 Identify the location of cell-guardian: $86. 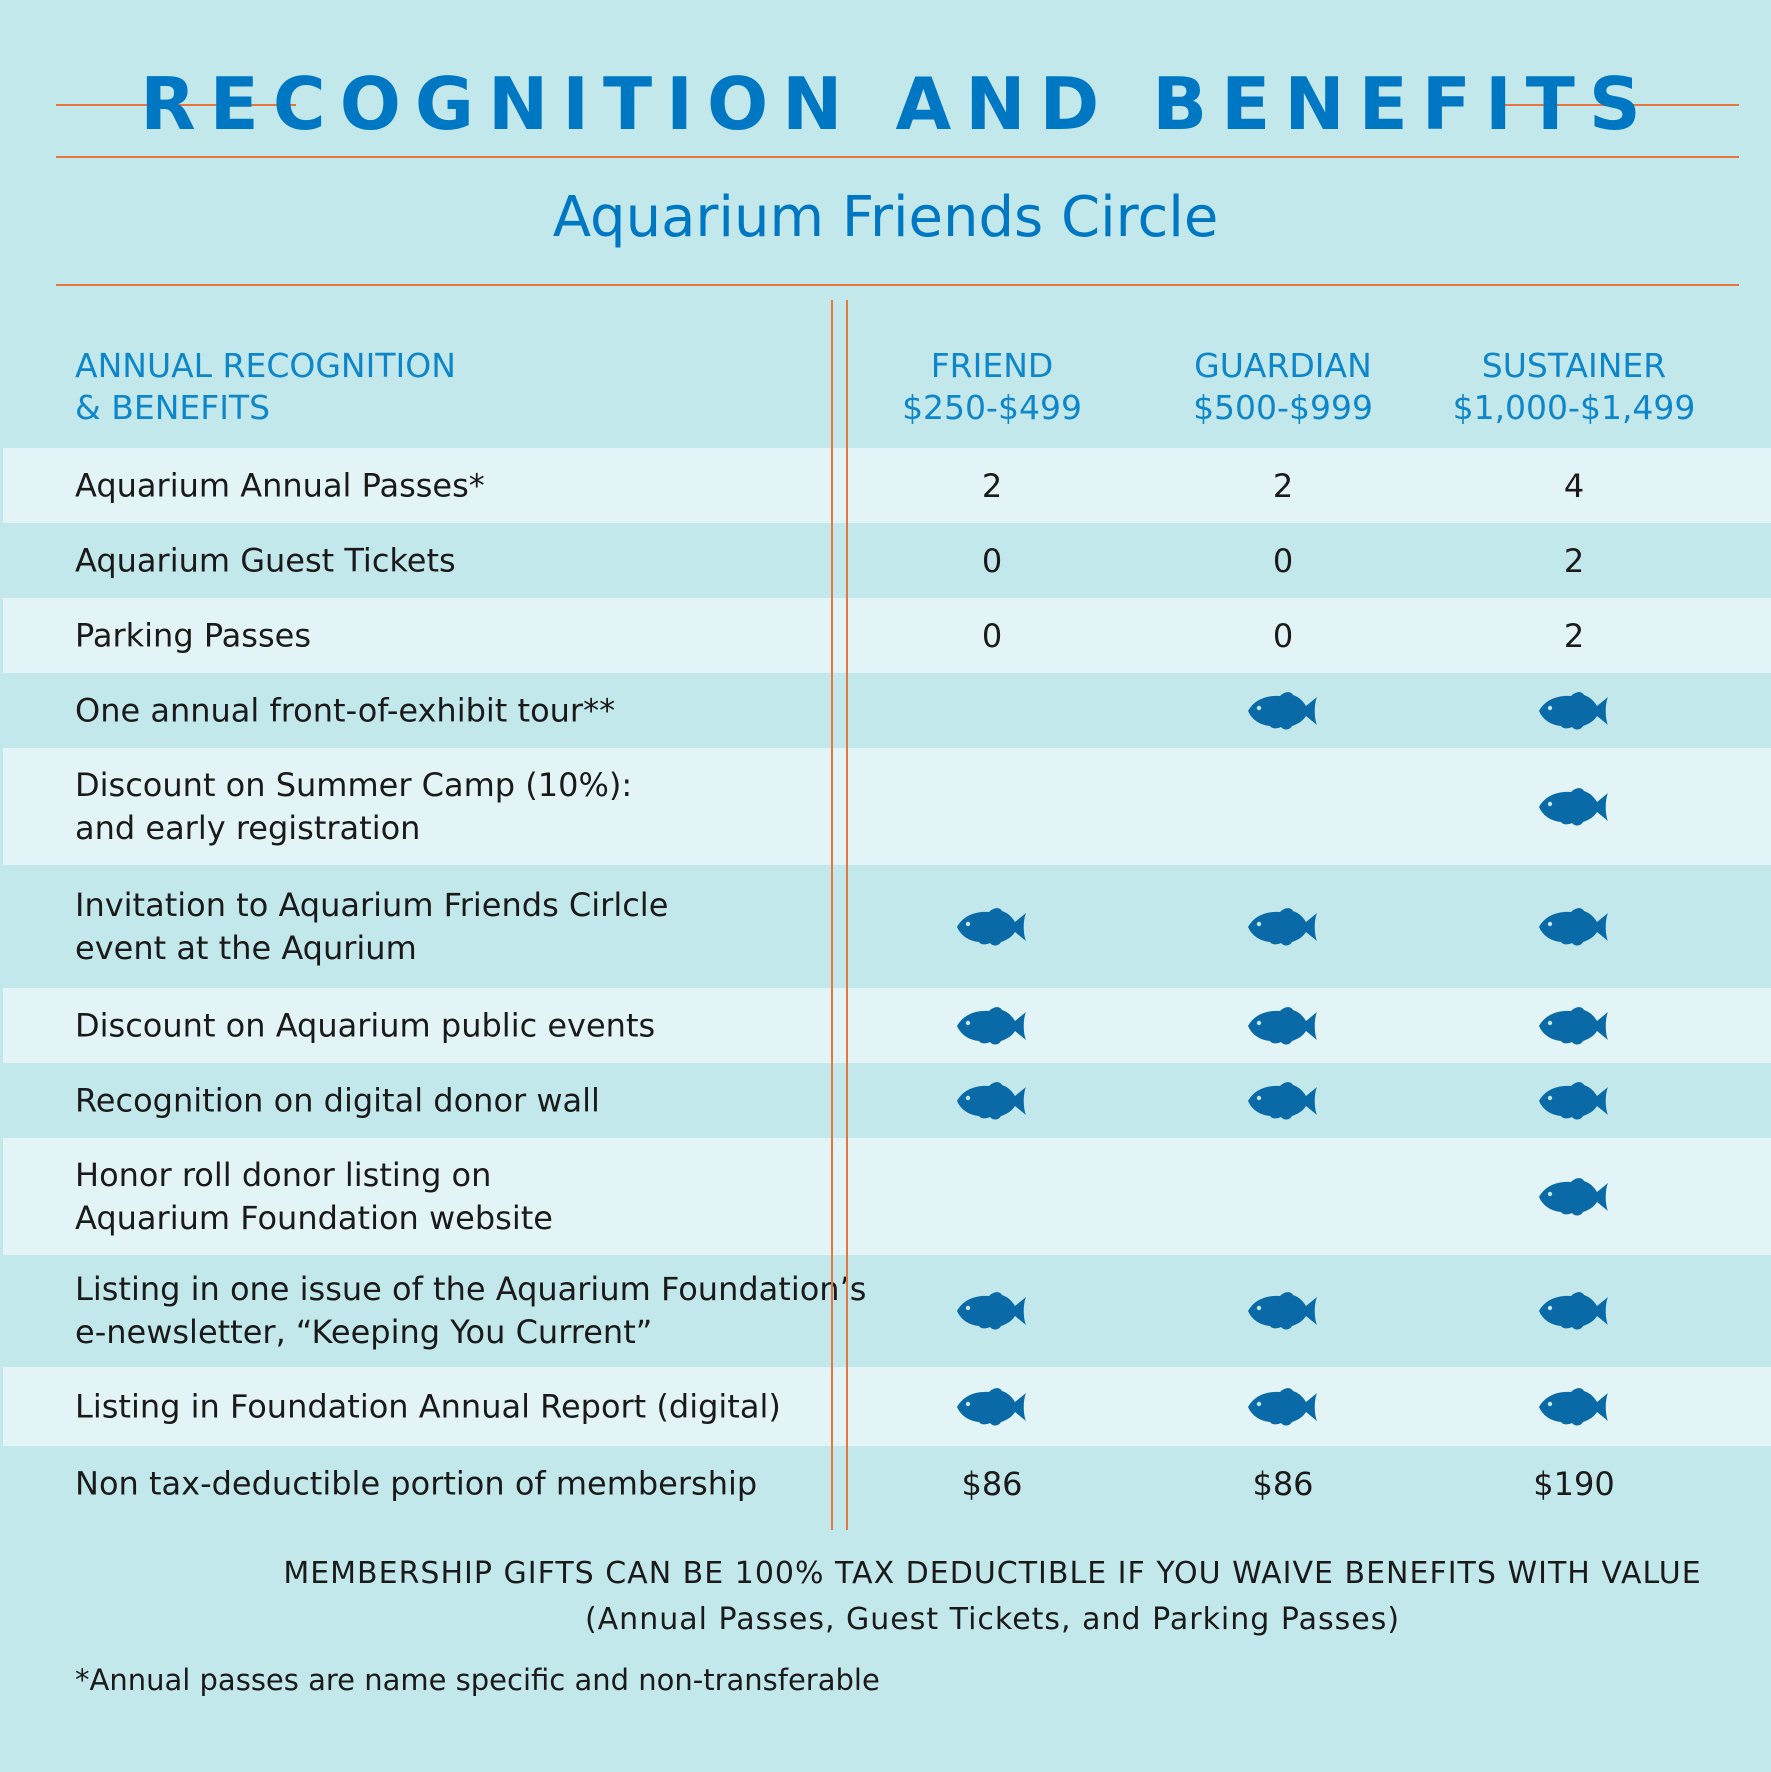
(1283, 1483).